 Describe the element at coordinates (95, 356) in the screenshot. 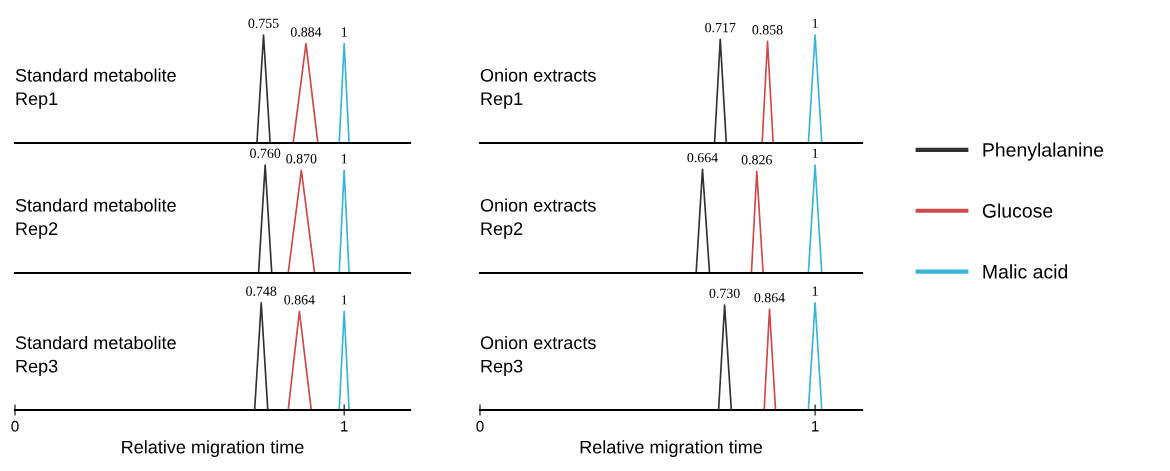

I see `annotation: Standard metabolite Rep3` at that location.